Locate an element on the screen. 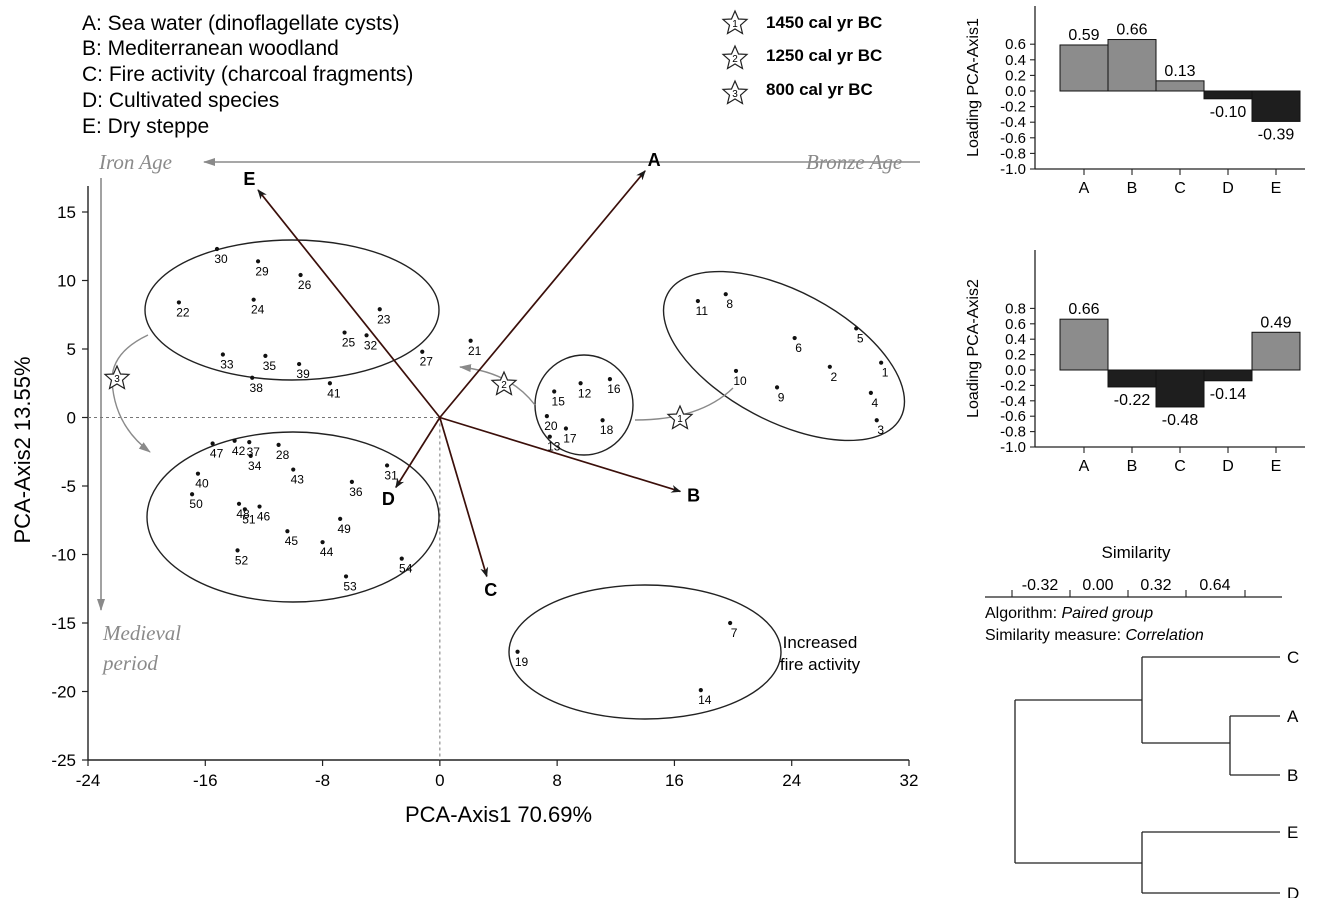 This screenshot has height=898, width=1327. y-tick-label: -5 is located at coordinates (68, 486).